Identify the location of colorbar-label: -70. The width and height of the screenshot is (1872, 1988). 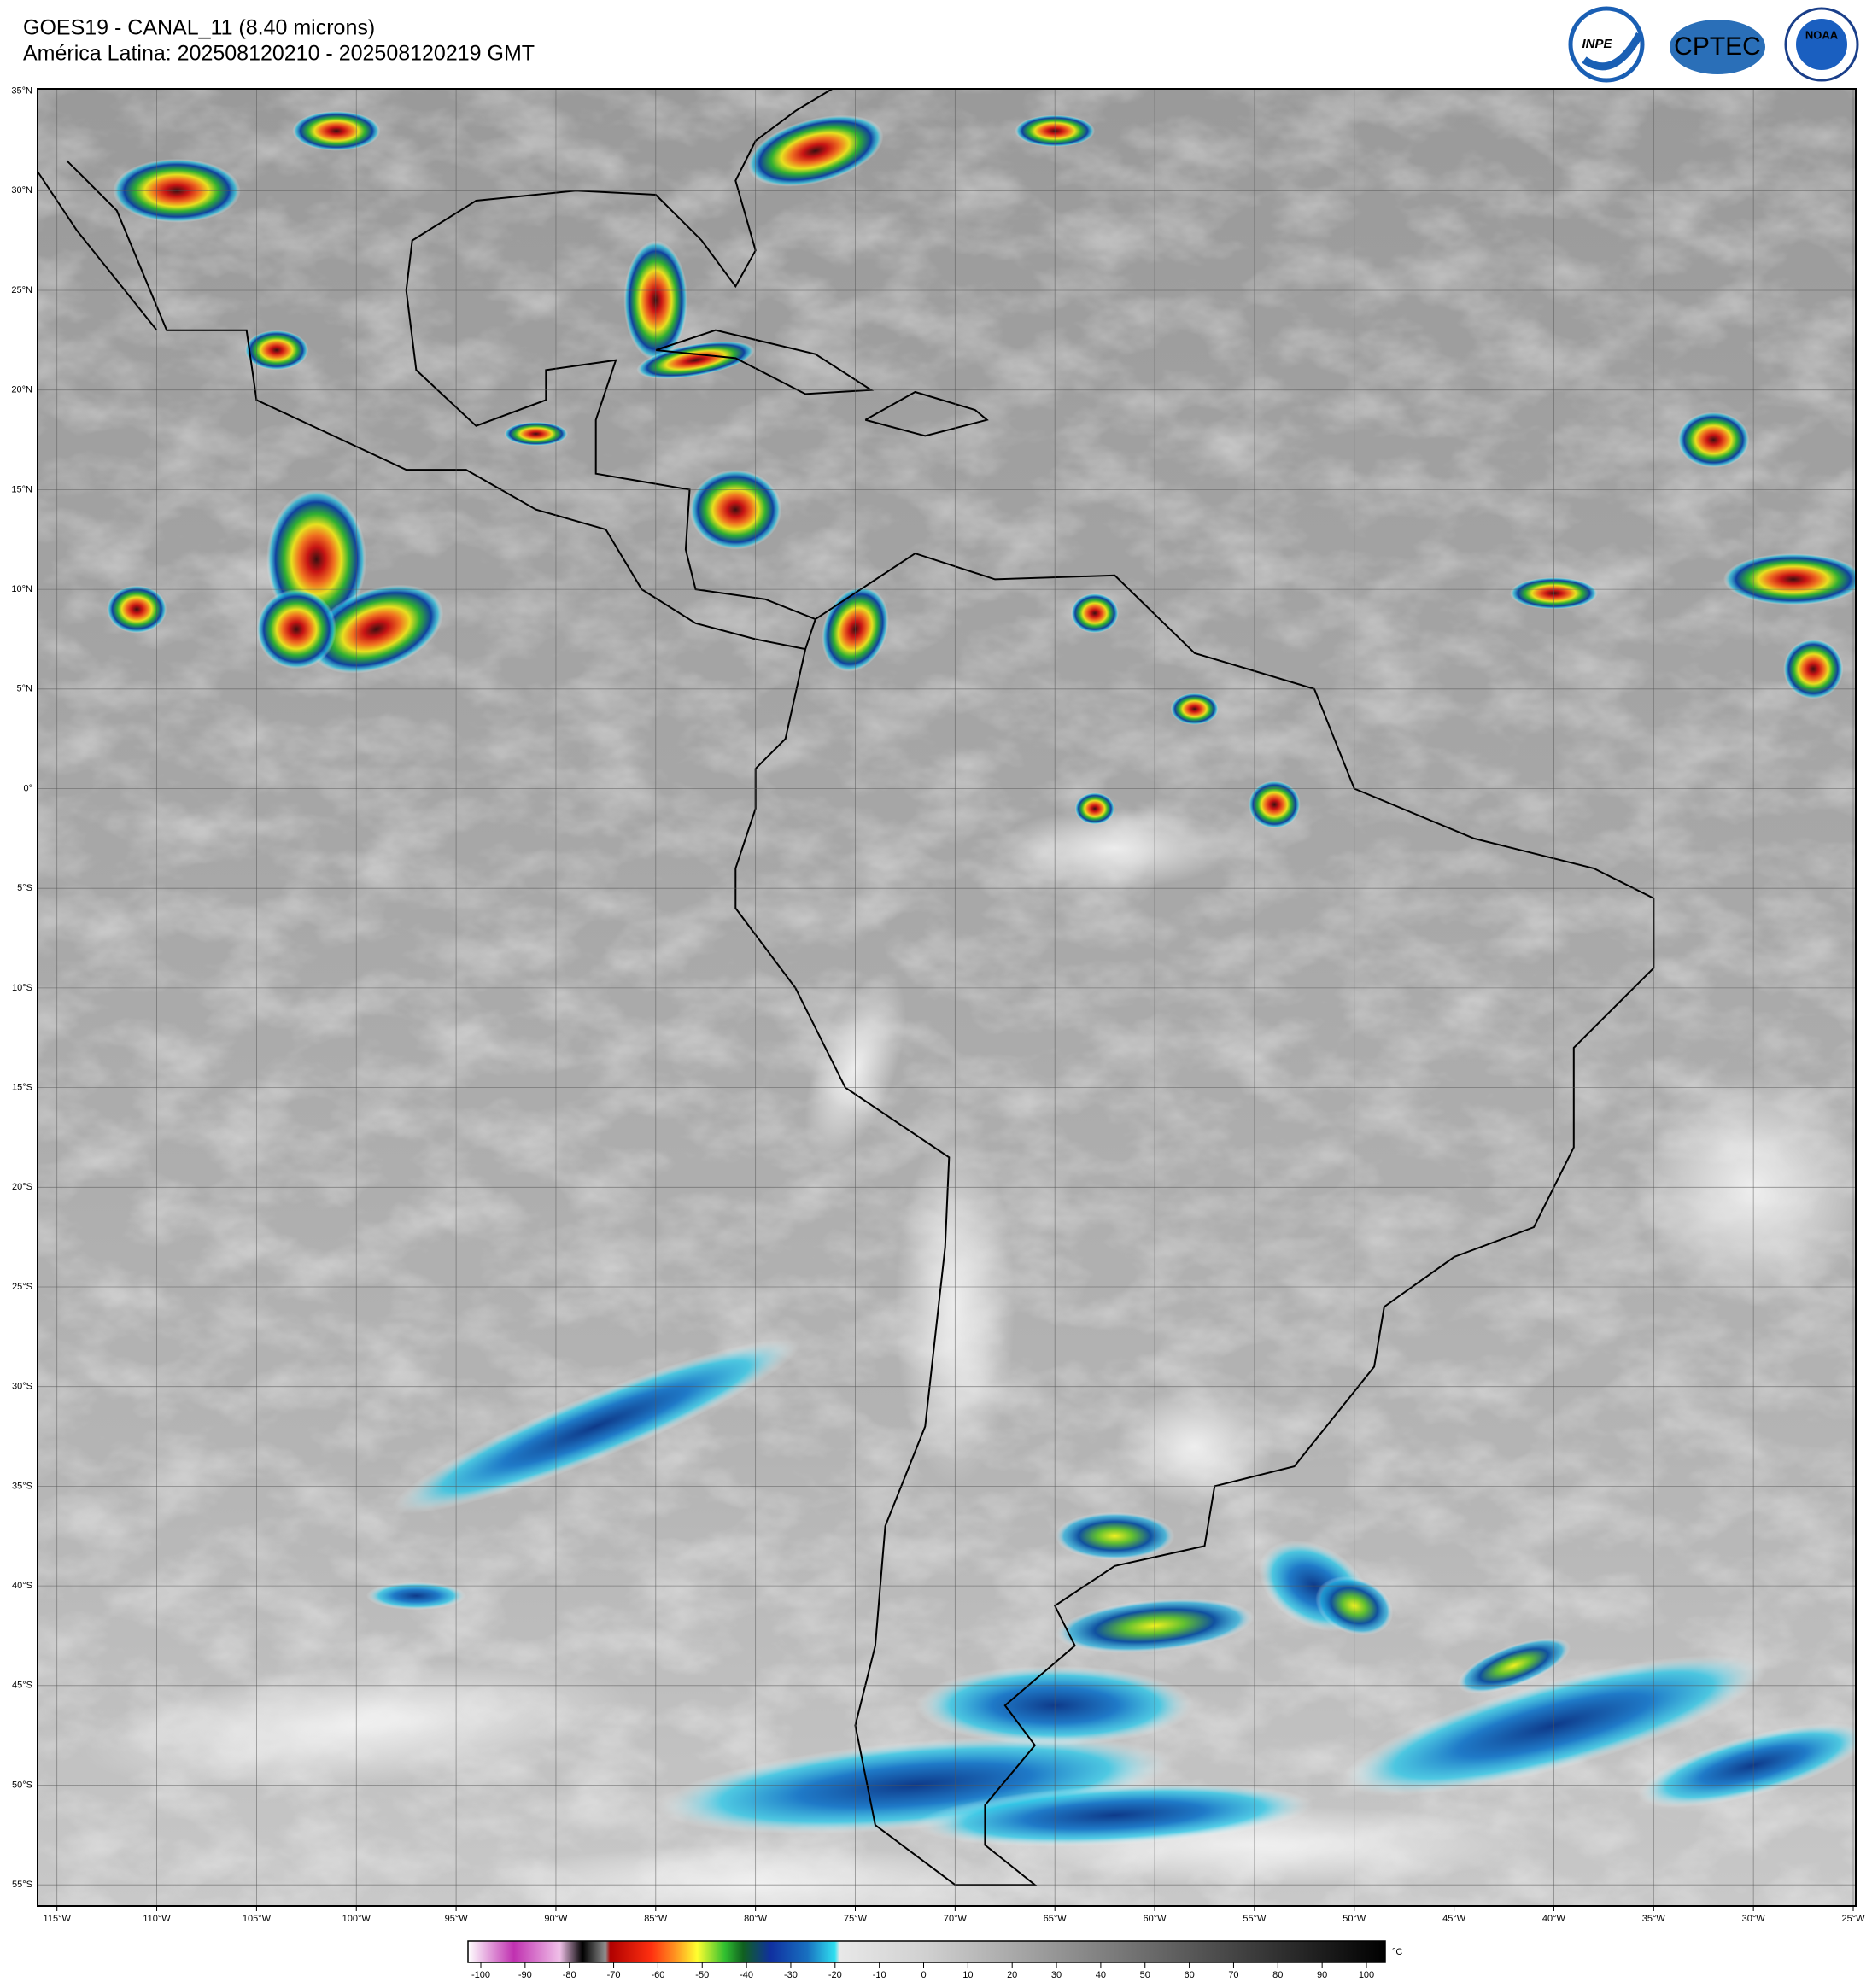
(614, 1975).